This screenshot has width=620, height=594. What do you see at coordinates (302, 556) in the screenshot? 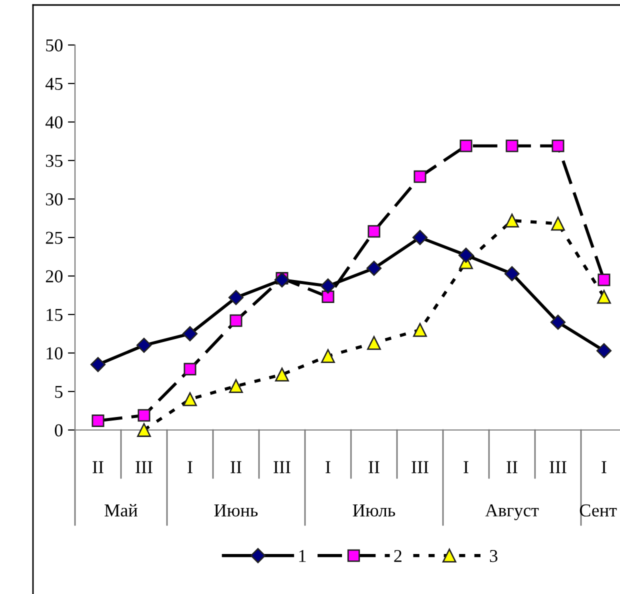
I see `legend-label: 1` at bounding box center [302, 556].